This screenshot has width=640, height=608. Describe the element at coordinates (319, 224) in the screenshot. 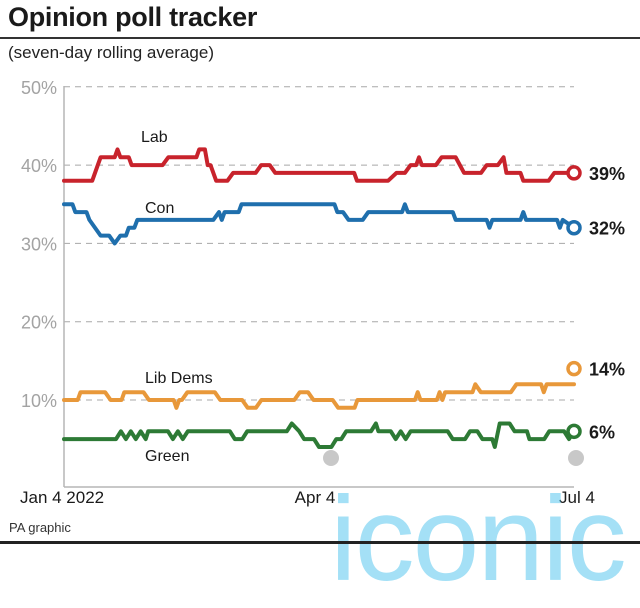

I see `series-line-con` at that location.